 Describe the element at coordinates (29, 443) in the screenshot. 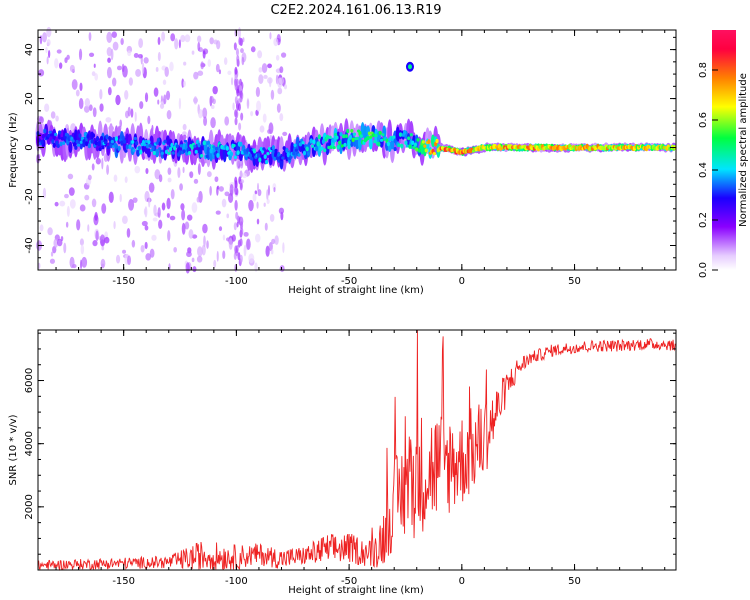

I see `y-tick-label: 4000` at that location.